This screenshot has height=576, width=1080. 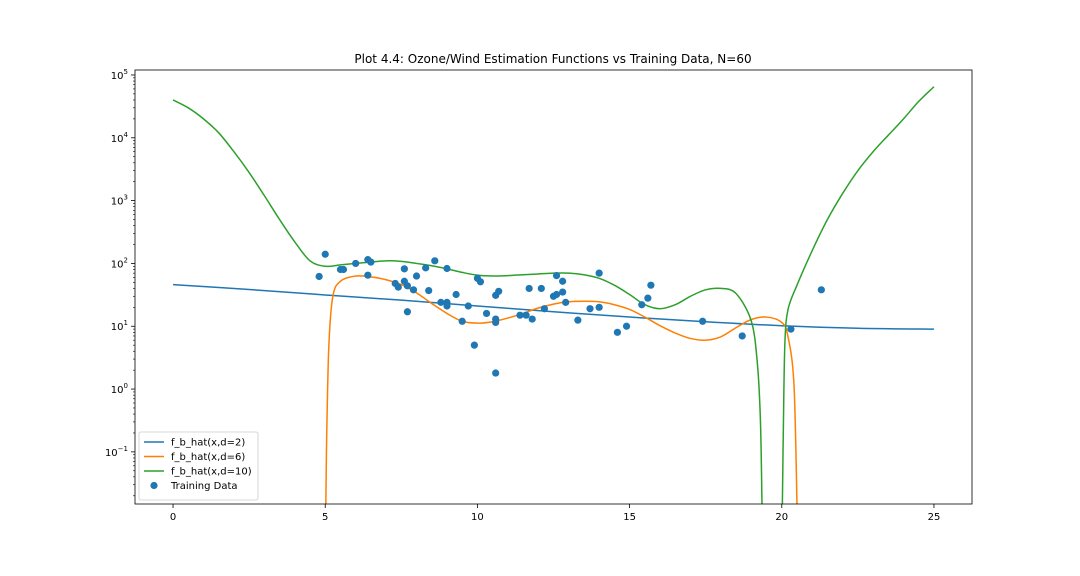 I want to click on x-axis: 0 5 10 15 20 25, so click(x=555, y=513).